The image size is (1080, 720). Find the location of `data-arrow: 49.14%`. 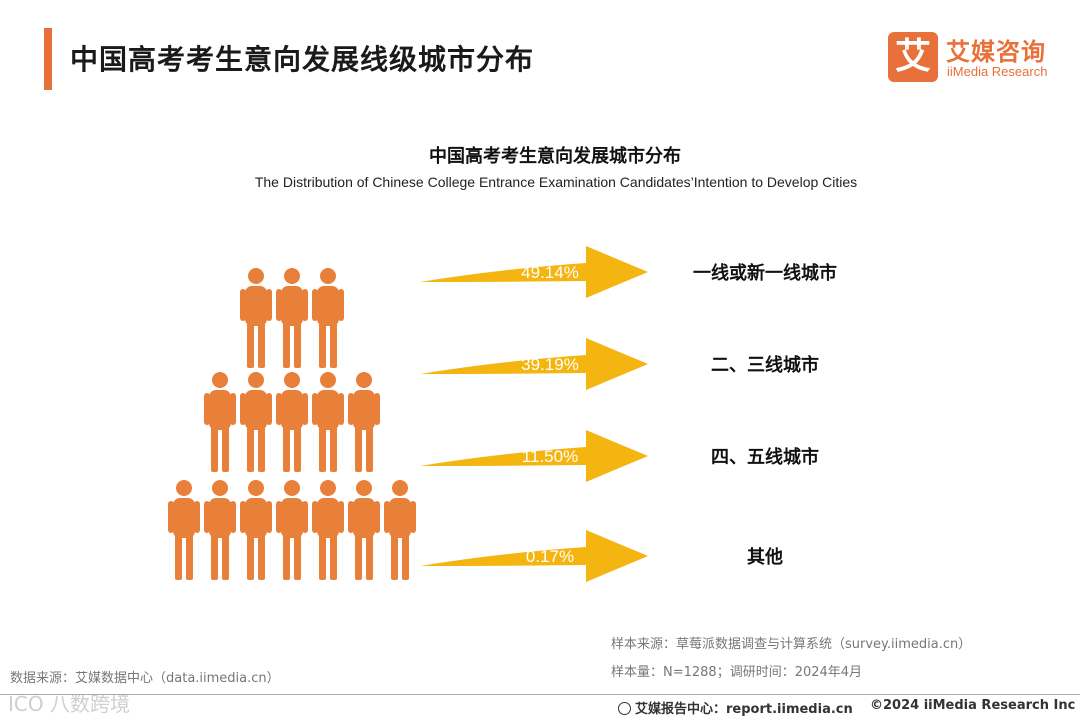

data-arrow: 49.14% is located at coordinates (534, 272).